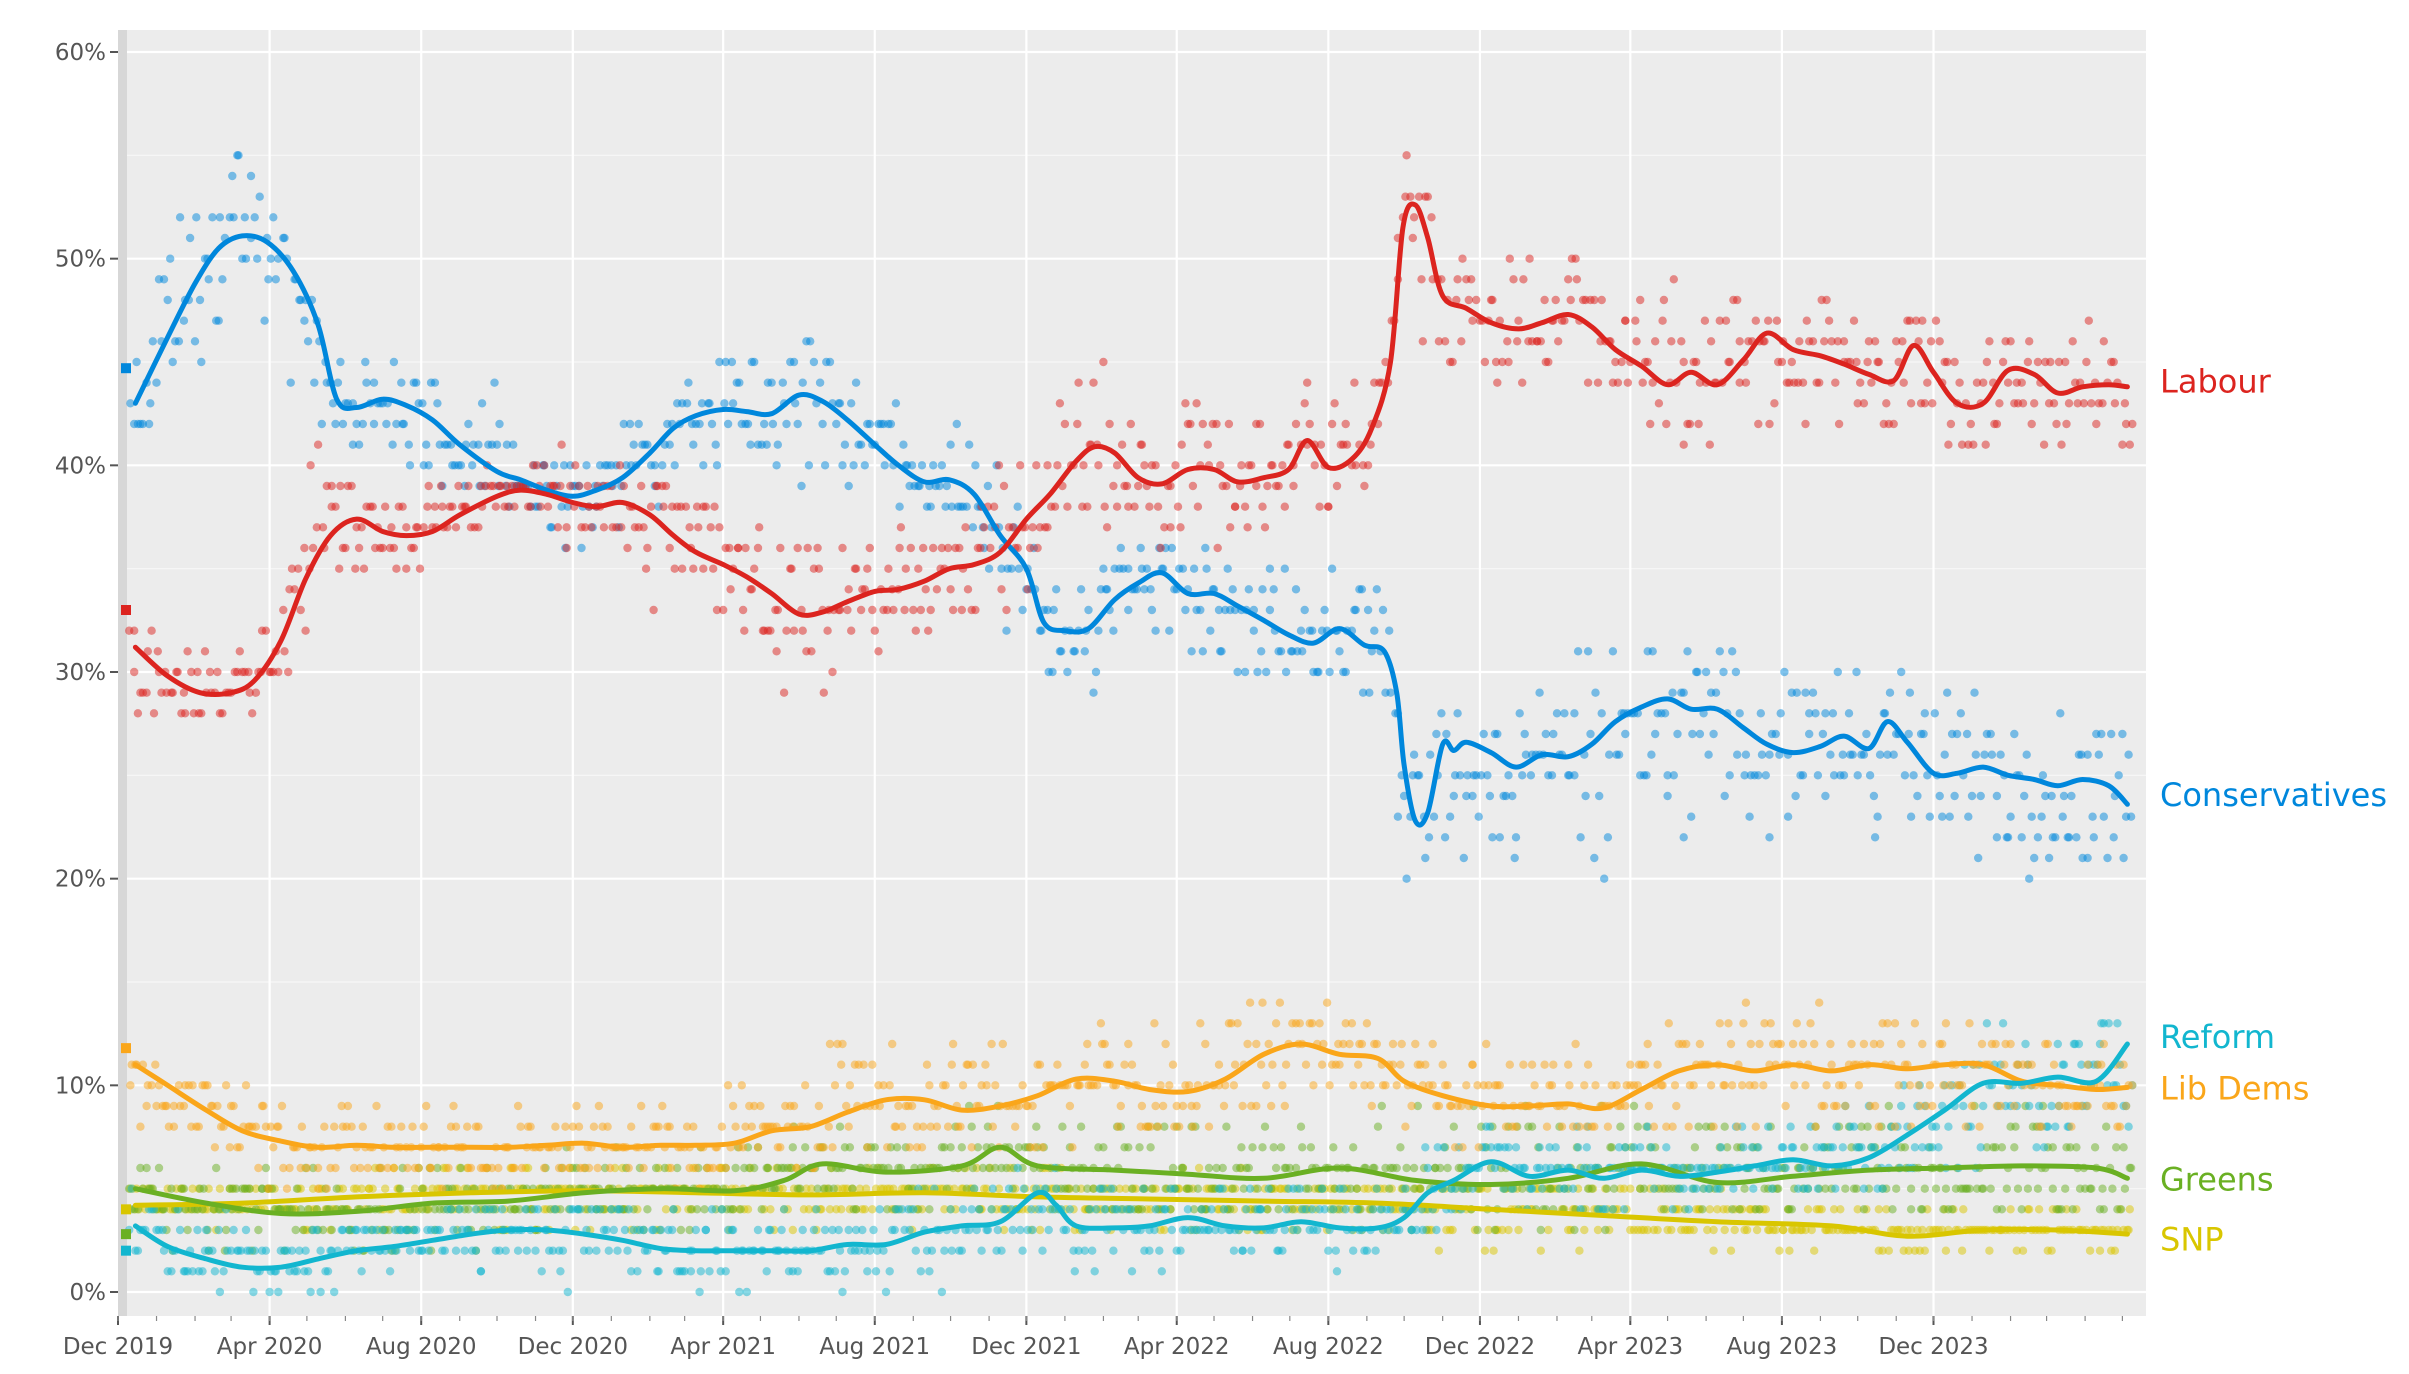 Image resolution: width=2409 pixels, height=1374 pixels. Describe the element at coordinates (1630, 1347) in the screenshot. I see `x-tick-label: Apr 2023` at that location.